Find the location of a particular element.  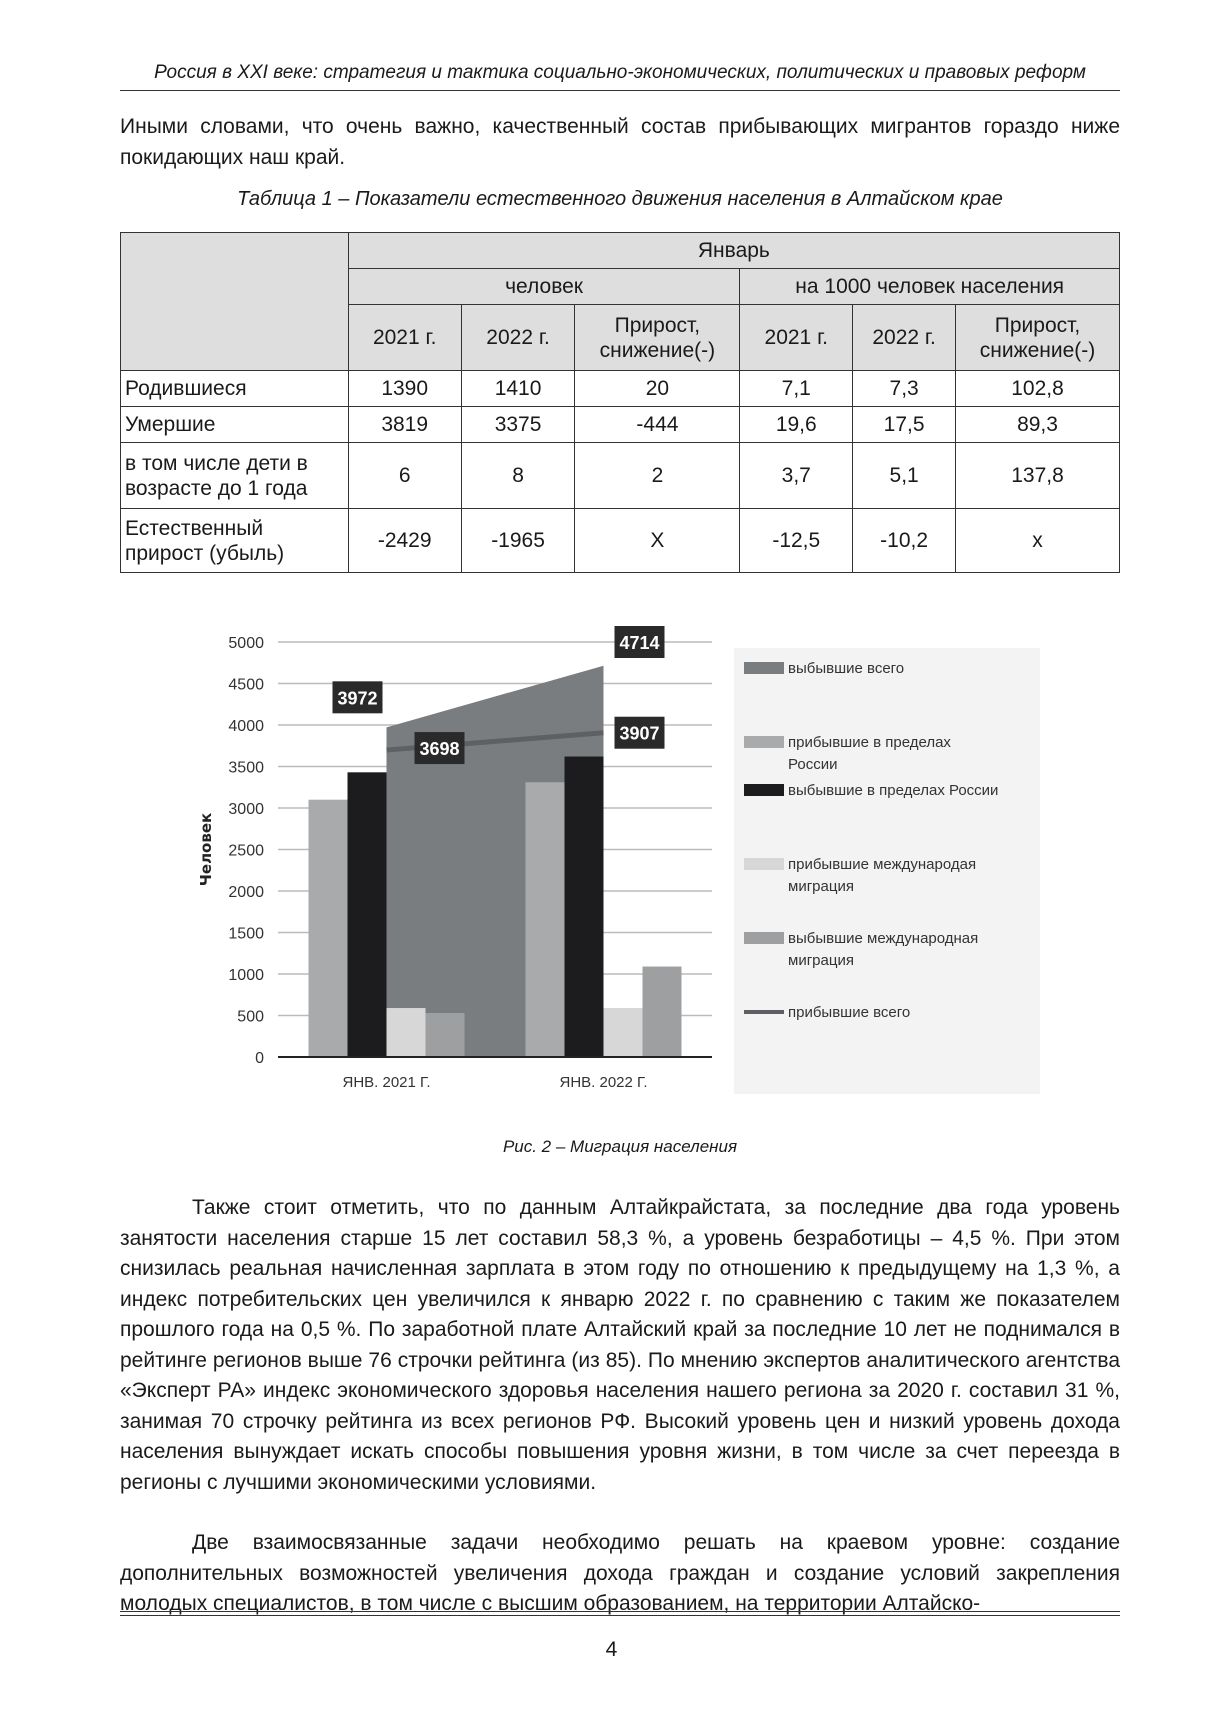

data-label: 3972 is located at coordinates (357, 698).